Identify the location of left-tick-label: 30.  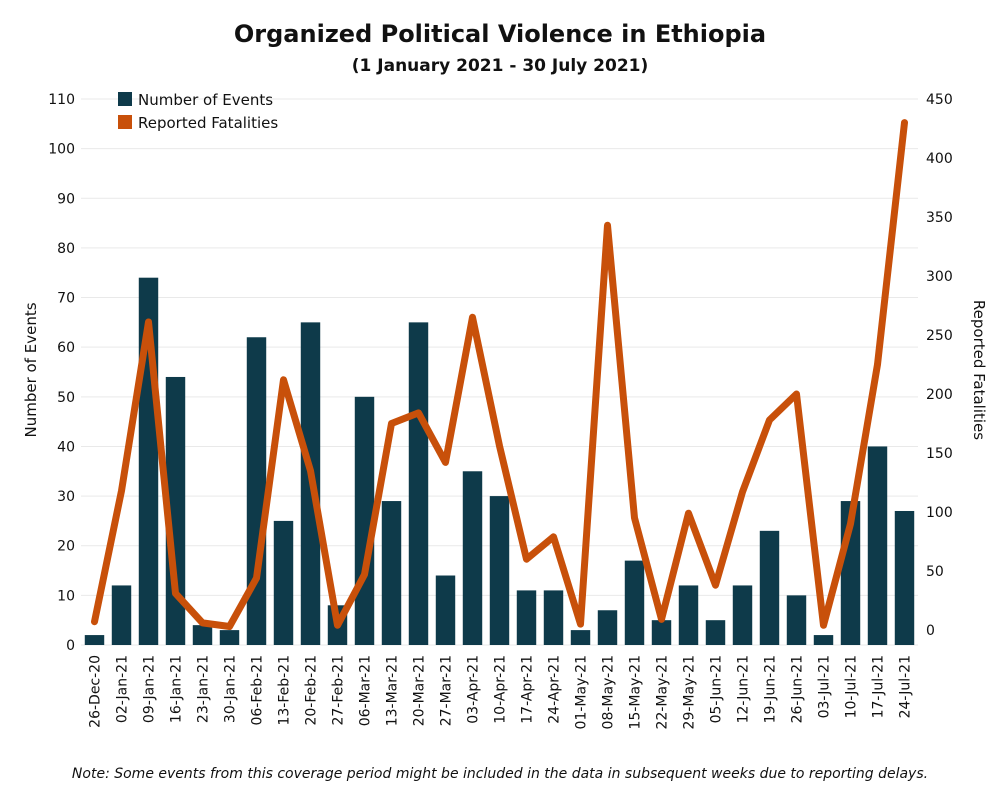
(66, 497).